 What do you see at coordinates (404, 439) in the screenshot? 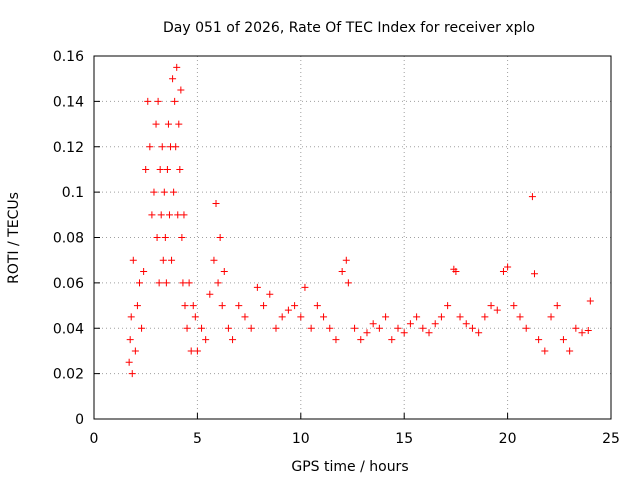
I see `x-tick-label: 15` at bounding box center [404, 439].